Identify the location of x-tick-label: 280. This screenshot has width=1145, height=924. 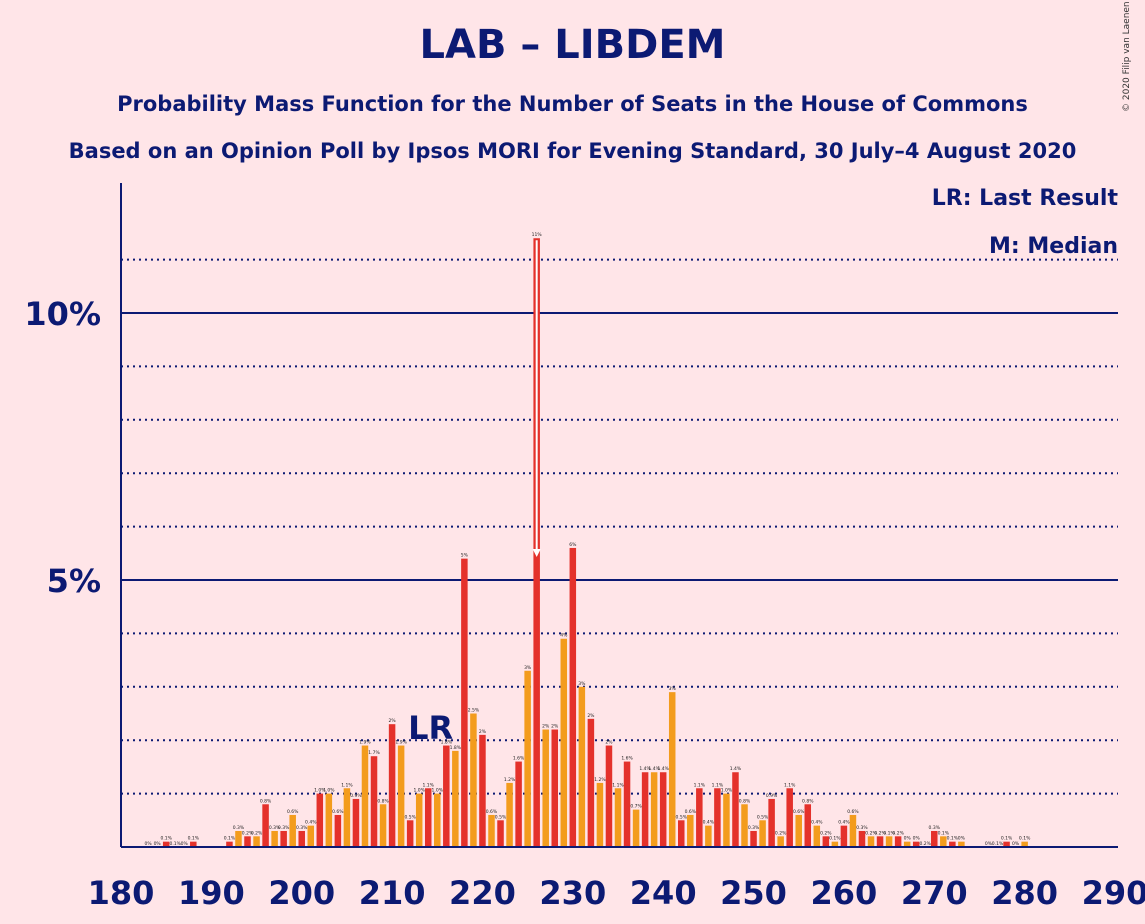
(1024, 893).